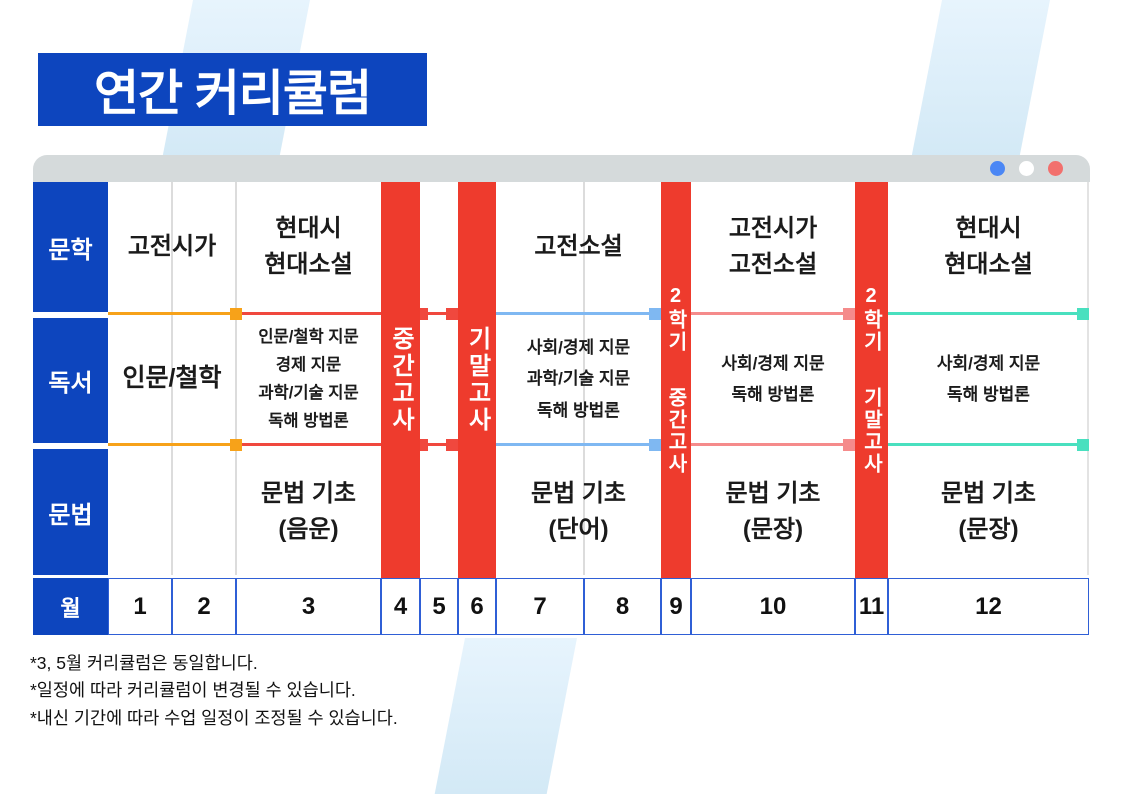 The height and width of the screenshot is (794, 1123). What do you see at coordinates (193, 690) in the screenshot?
I see `footnote-line: *일정에 따라 커리큘럼이 변경될 수 있습니다.` at bounding box center [193, 690].